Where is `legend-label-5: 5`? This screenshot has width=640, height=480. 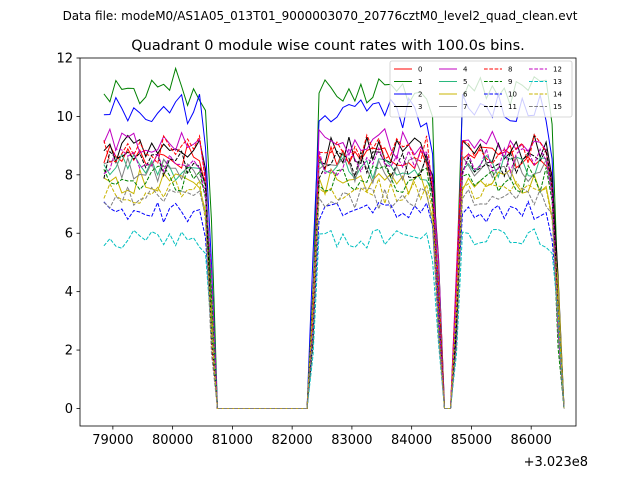
legend-label-5: 5 is located at coordinates (465, 82).